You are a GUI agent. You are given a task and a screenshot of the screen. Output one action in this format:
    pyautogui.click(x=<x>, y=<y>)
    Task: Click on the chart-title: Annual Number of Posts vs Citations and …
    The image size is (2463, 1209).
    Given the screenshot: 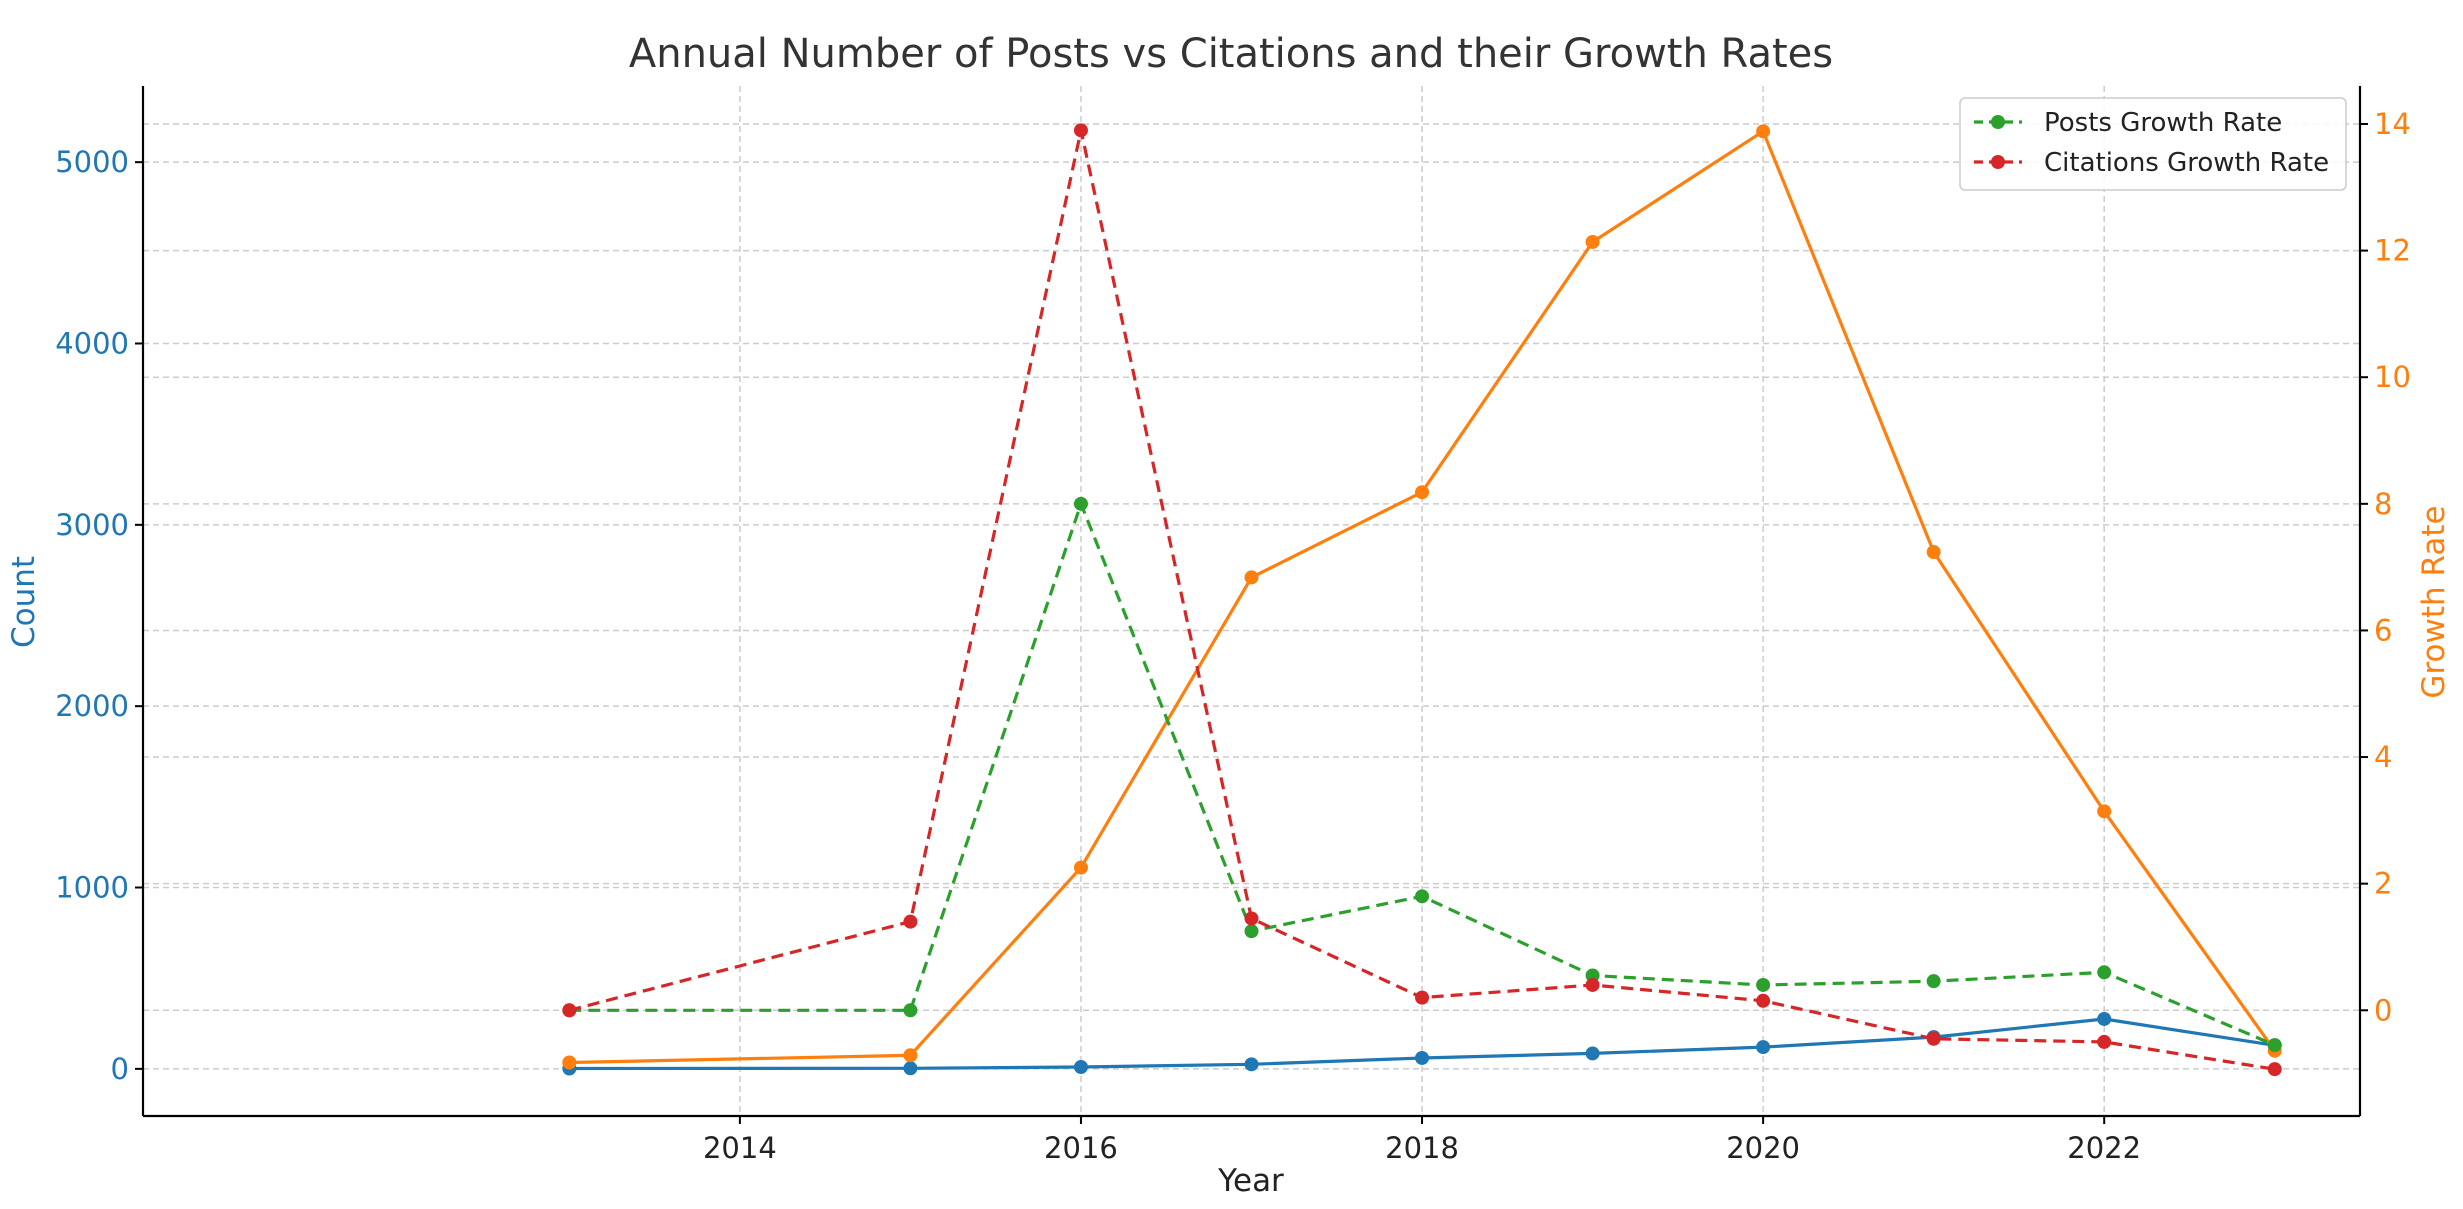 What is the action you would take?
    pyautogui.click(x=1231, y=54)
    